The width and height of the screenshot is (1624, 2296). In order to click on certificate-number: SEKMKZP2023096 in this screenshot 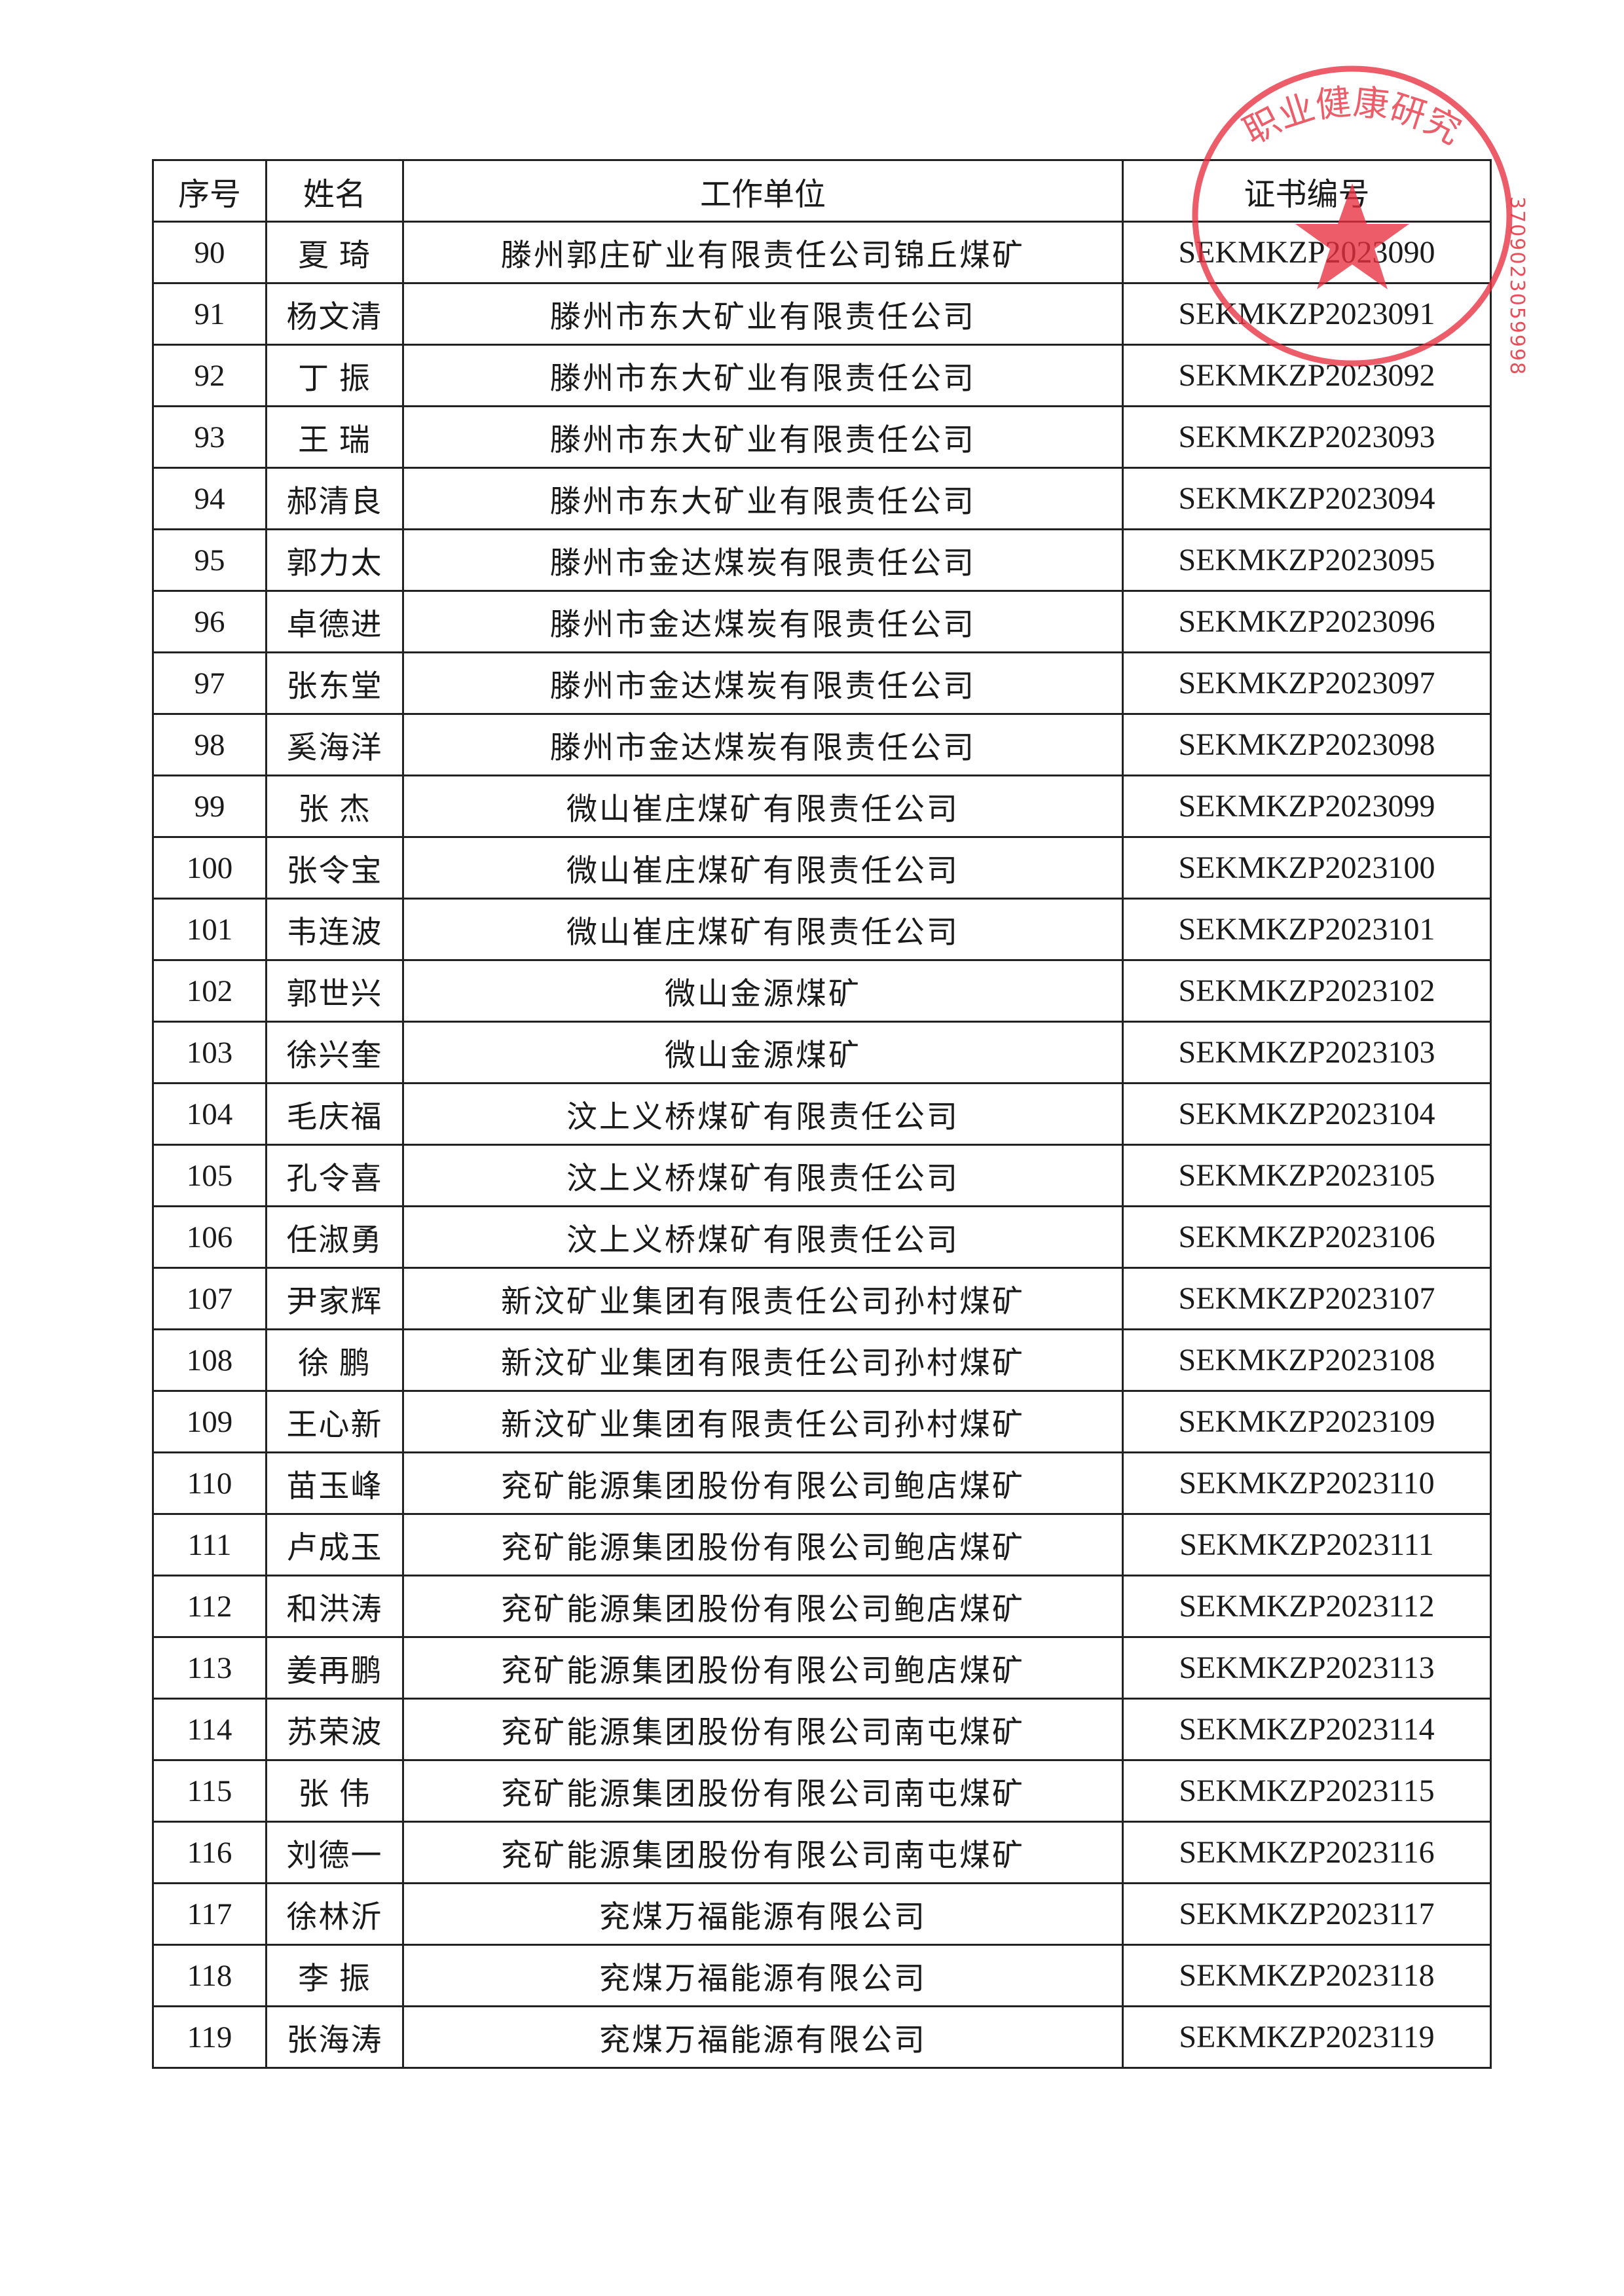, I will do `click(1307, 621)`.